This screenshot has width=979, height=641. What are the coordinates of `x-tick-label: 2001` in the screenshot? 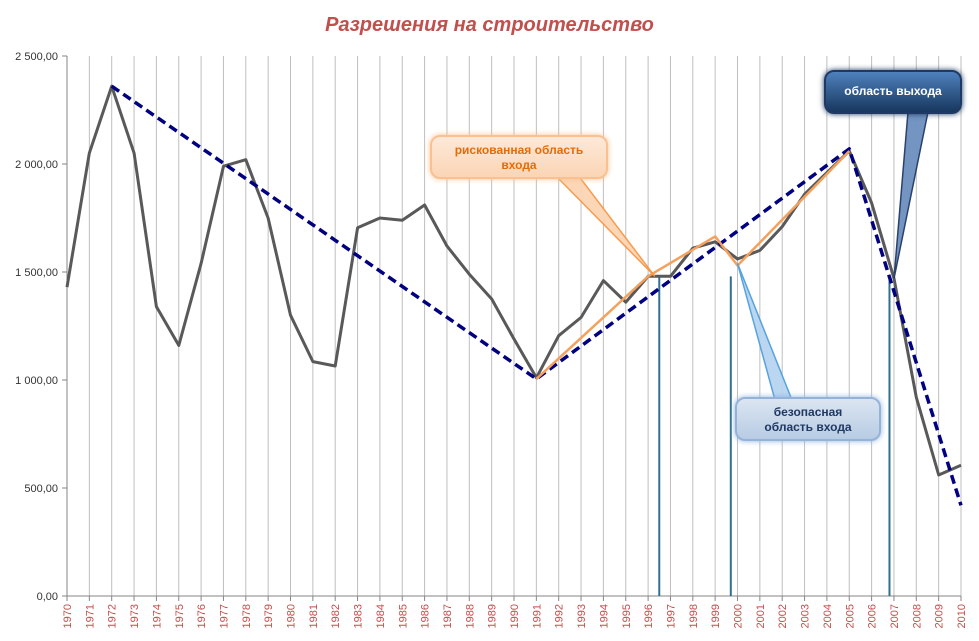 It's located at (761, 616).